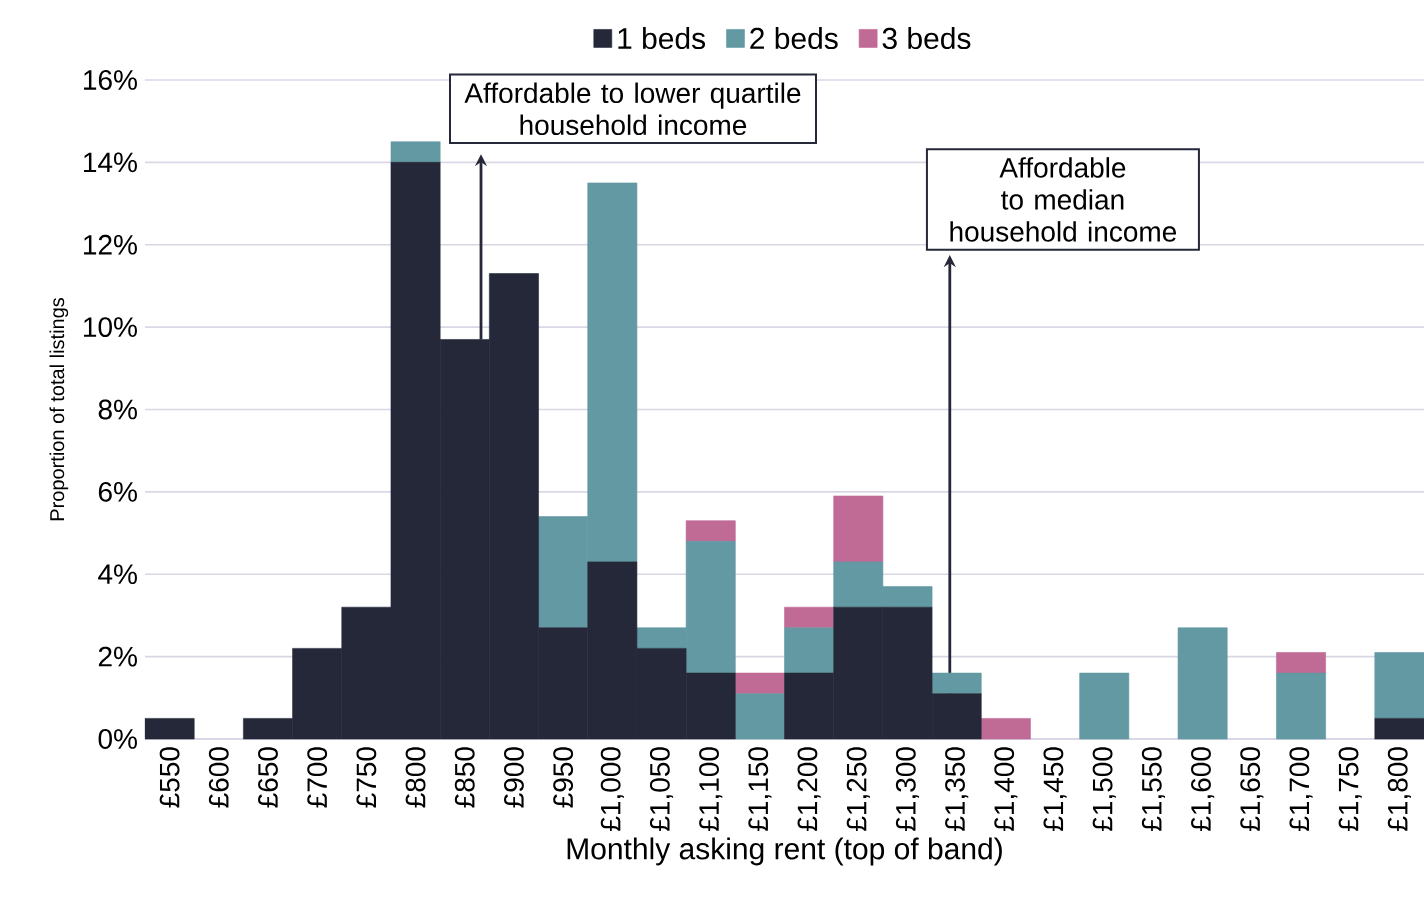 This screenshot has width=1424, height=910. Describe the element at coordinates (1006, 789) in the screenshot. I see `x-tick-label: £1,400` at that location.